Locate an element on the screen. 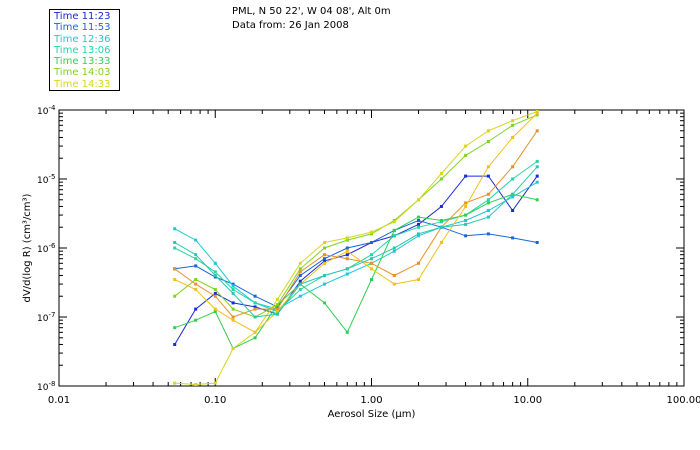  header-location: PML, N 50 22', W 04 08', Alt 0m is located at coordinates (311, 11).